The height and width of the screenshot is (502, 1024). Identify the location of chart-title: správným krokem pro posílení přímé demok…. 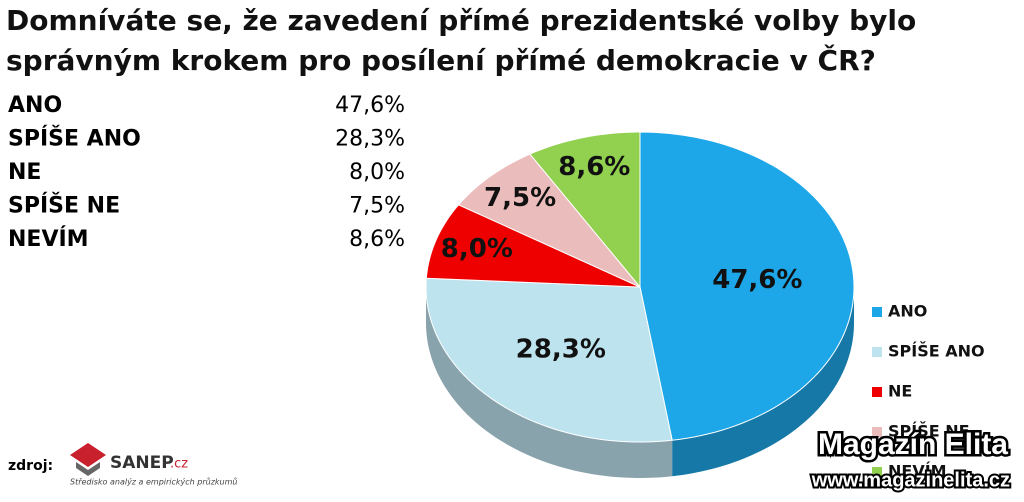
(441, 60).